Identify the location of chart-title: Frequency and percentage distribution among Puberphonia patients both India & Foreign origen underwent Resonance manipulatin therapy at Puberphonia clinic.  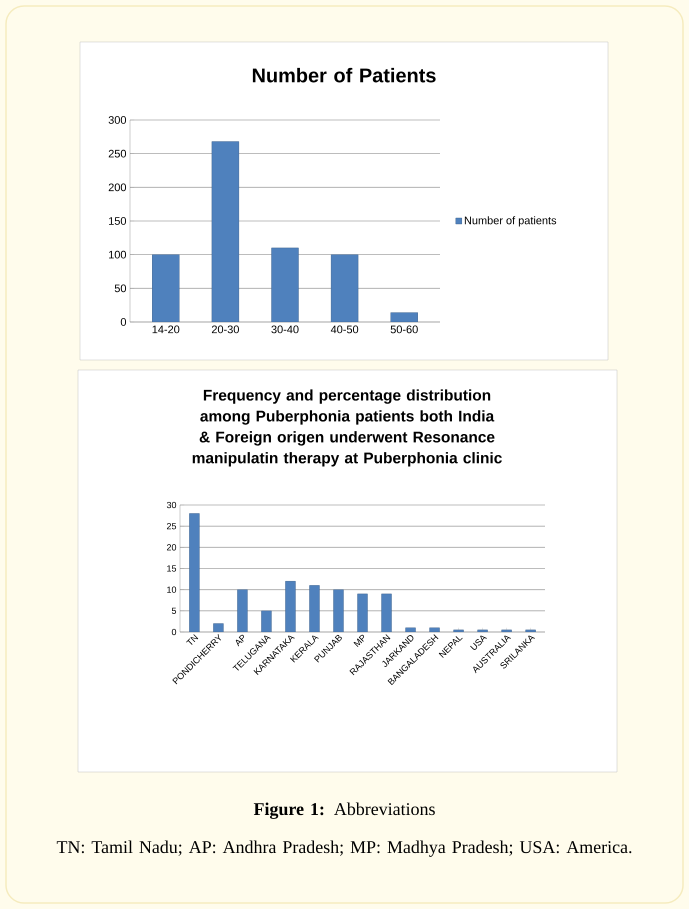
(347, 427).